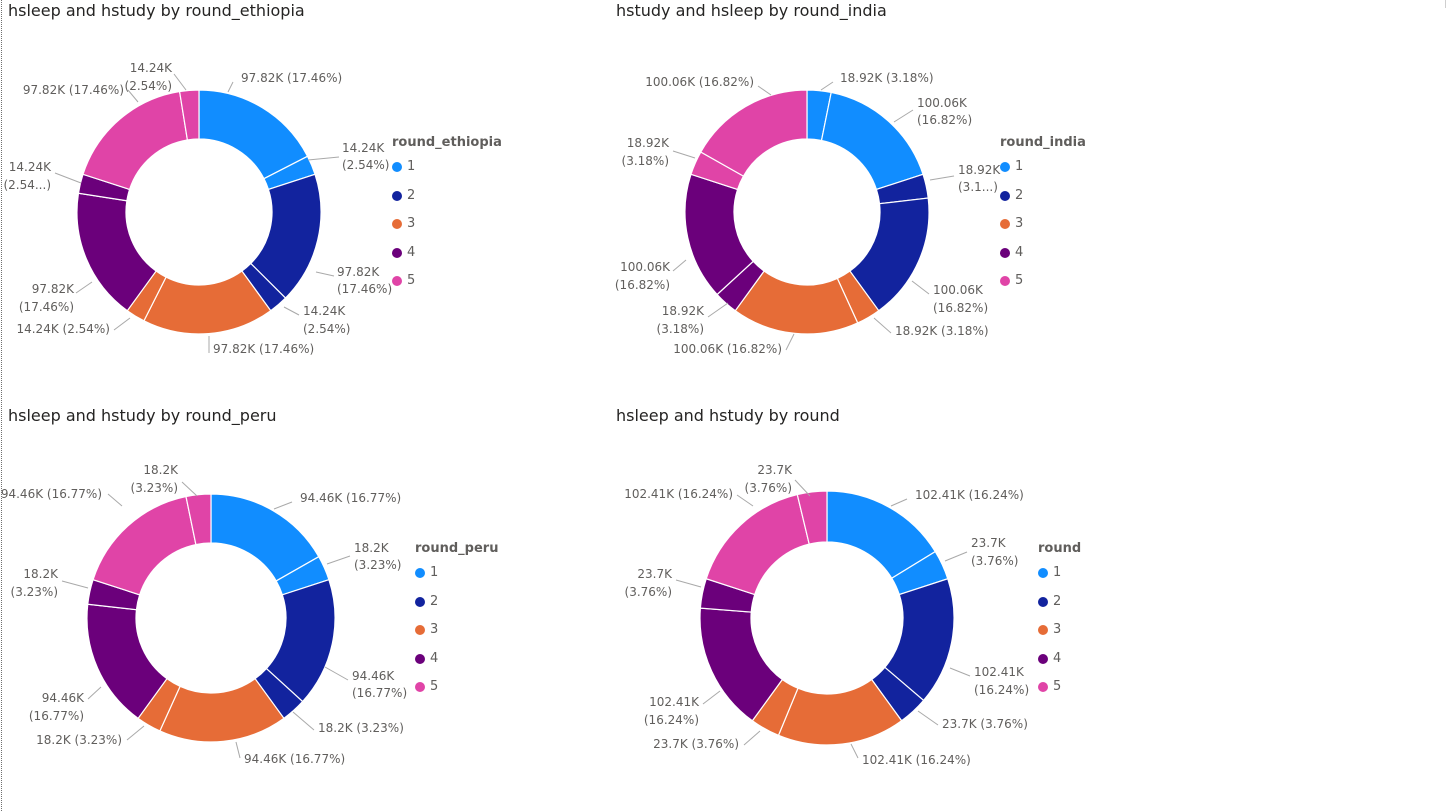 The width and height of the screenshot is (1446, 811). Describe the element at coordinates (364, 280) in the screenshot. I see `data-label: 97.82K (17.46%)` at that location.